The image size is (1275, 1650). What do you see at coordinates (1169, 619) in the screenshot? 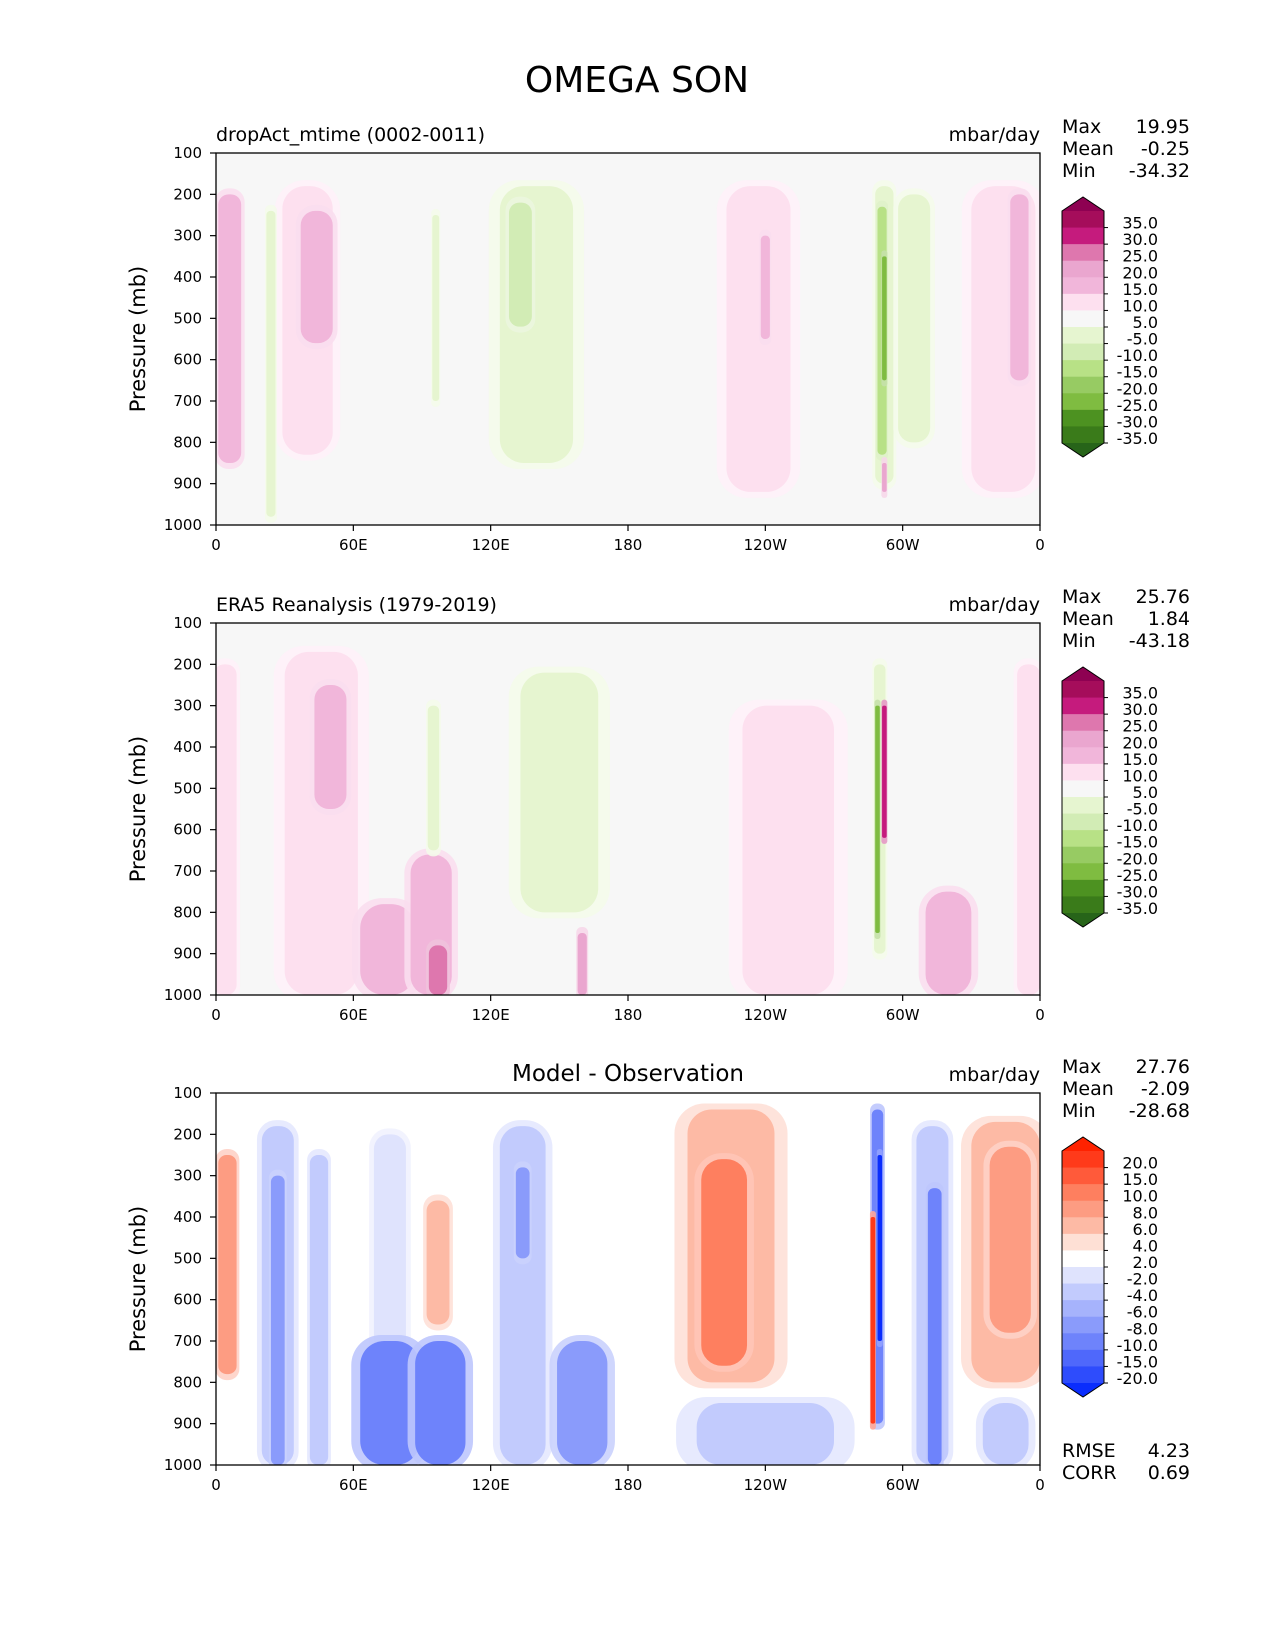
I see `stat-value: 1.84` at bounding box center [1169, 619].